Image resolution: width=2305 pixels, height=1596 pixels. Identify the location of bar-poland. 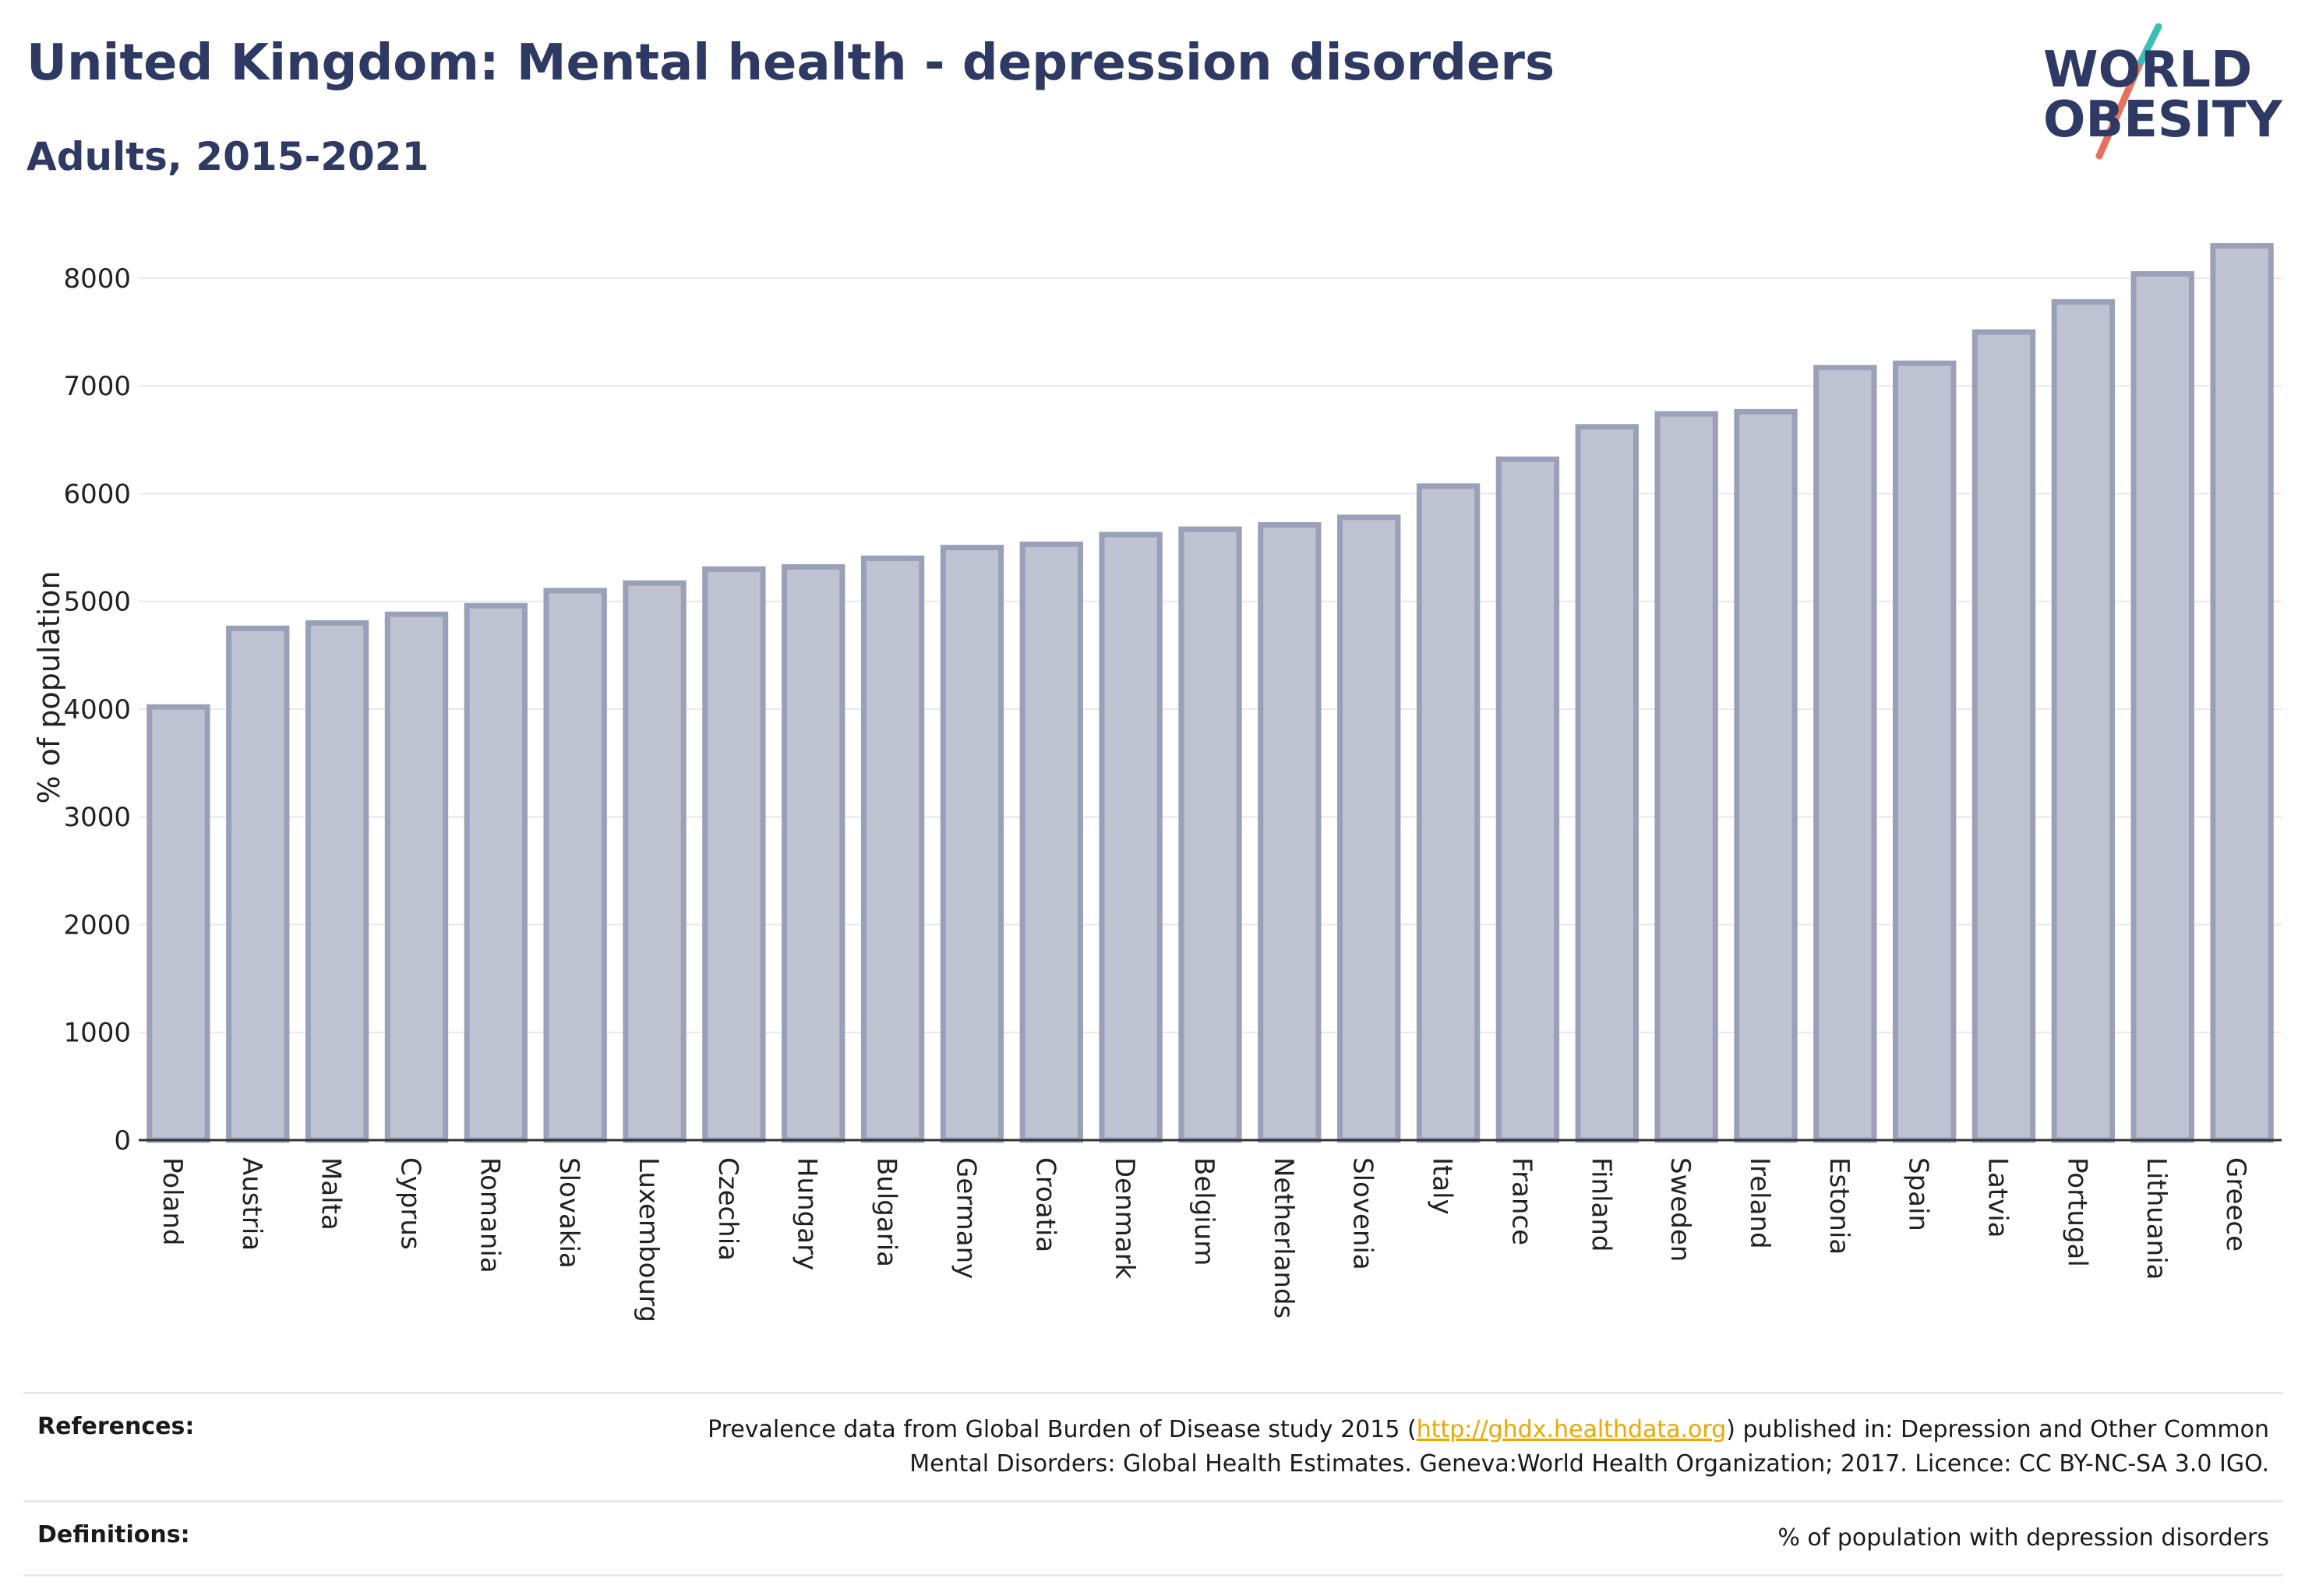
(178, 923).